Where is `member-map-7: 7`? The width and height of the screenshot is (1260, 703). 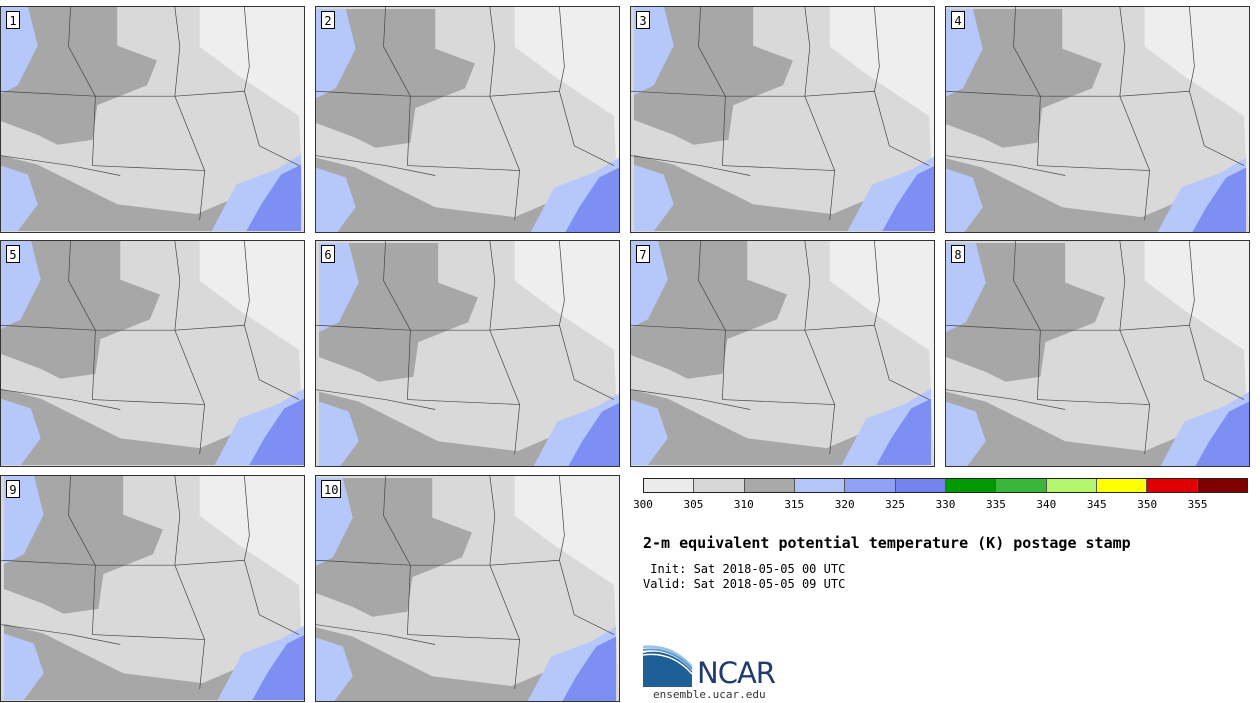 member-map-7: 7 is located at coordinates (782, 353).